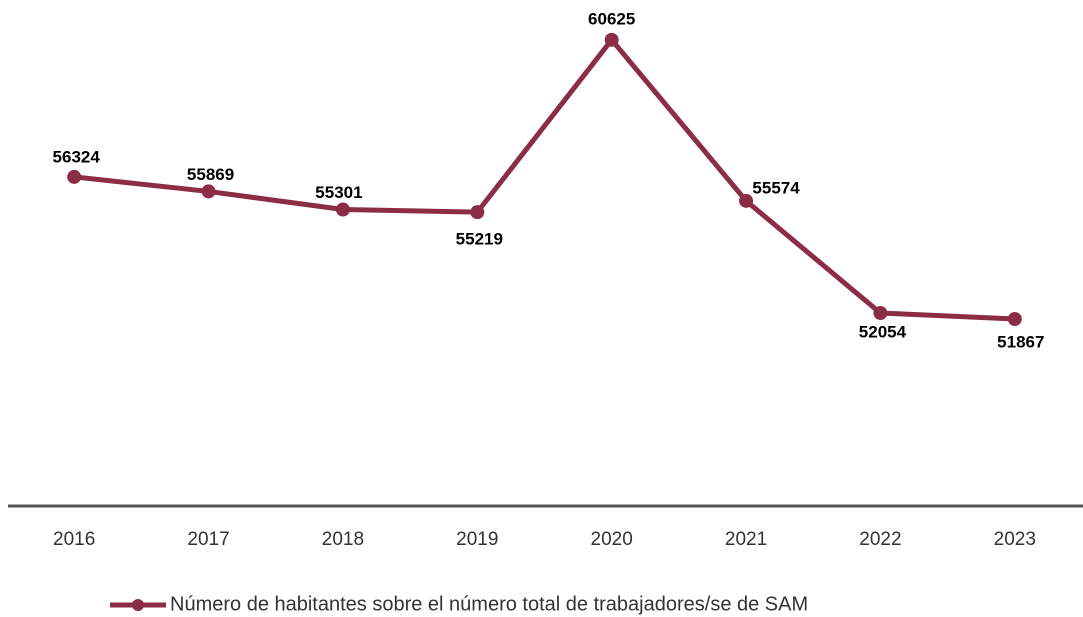  Describe the element at coordinates (338, 192) in the screenshot. I see `value-label: 55301` at that location.